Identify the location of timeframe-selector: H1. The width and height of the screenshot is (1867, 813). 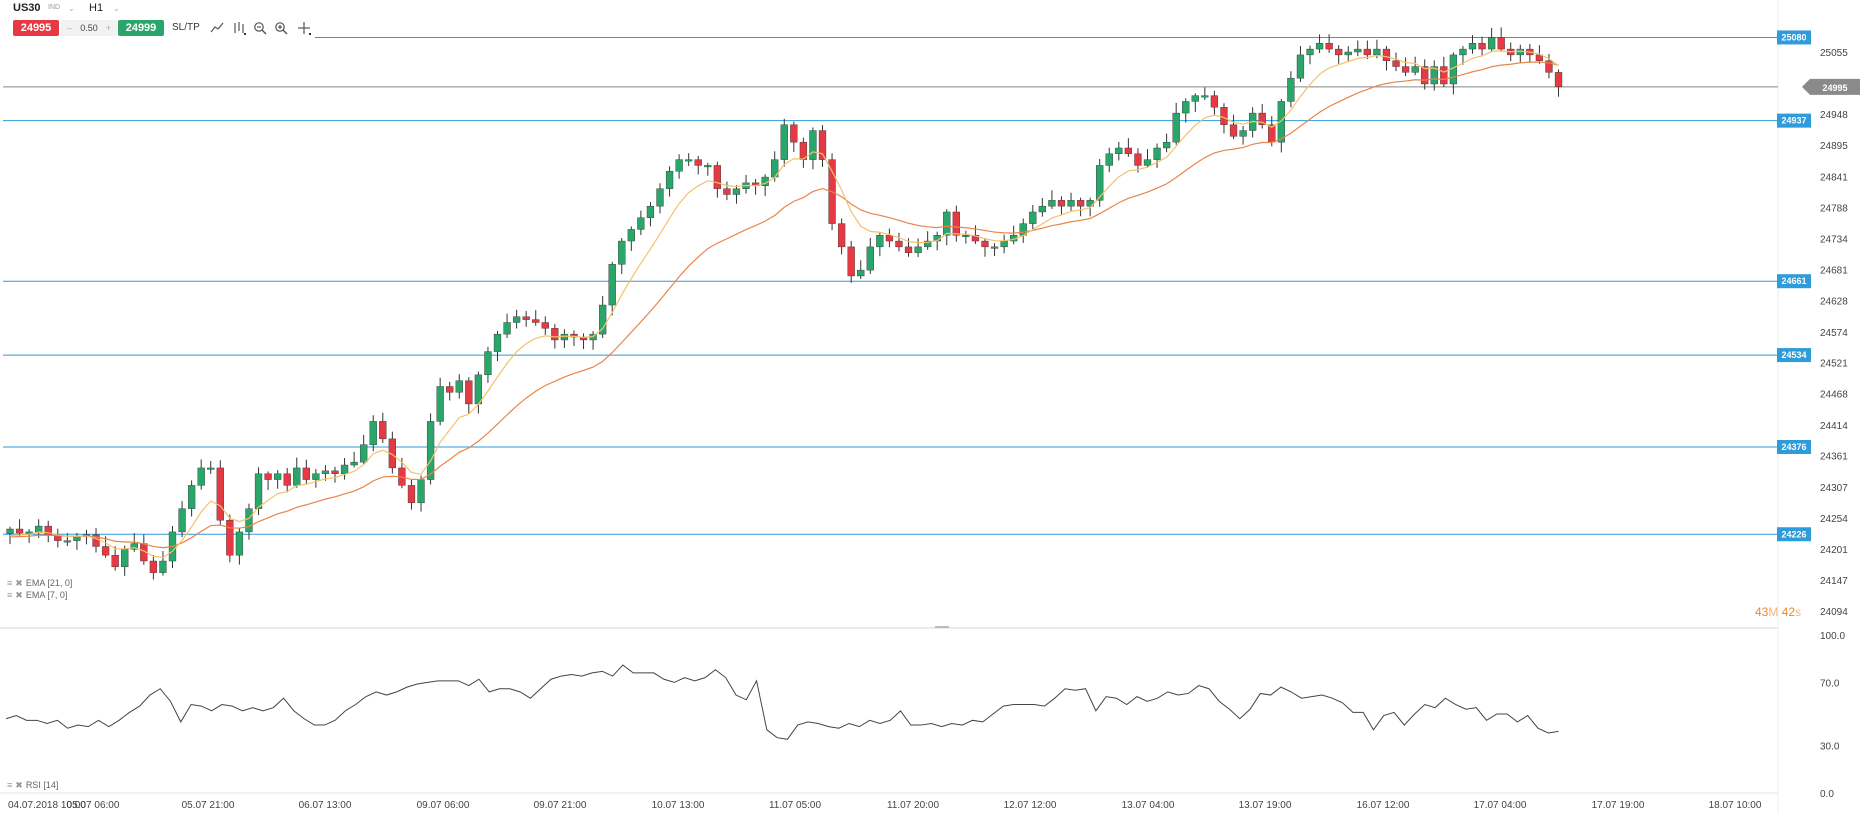
(96, 8).